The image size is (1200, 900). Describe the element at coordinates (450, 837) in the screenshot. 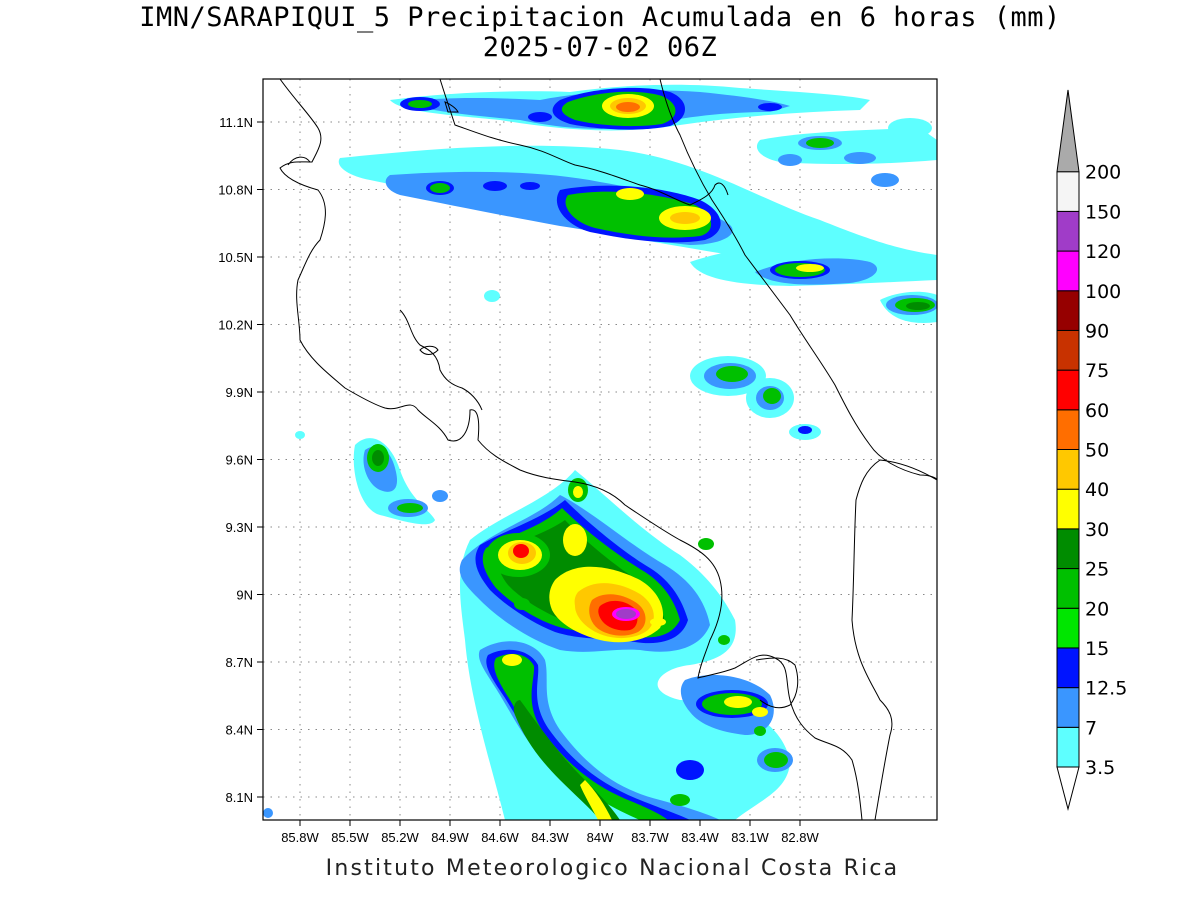

I see `x-tick-label: 84.9W` at that location.